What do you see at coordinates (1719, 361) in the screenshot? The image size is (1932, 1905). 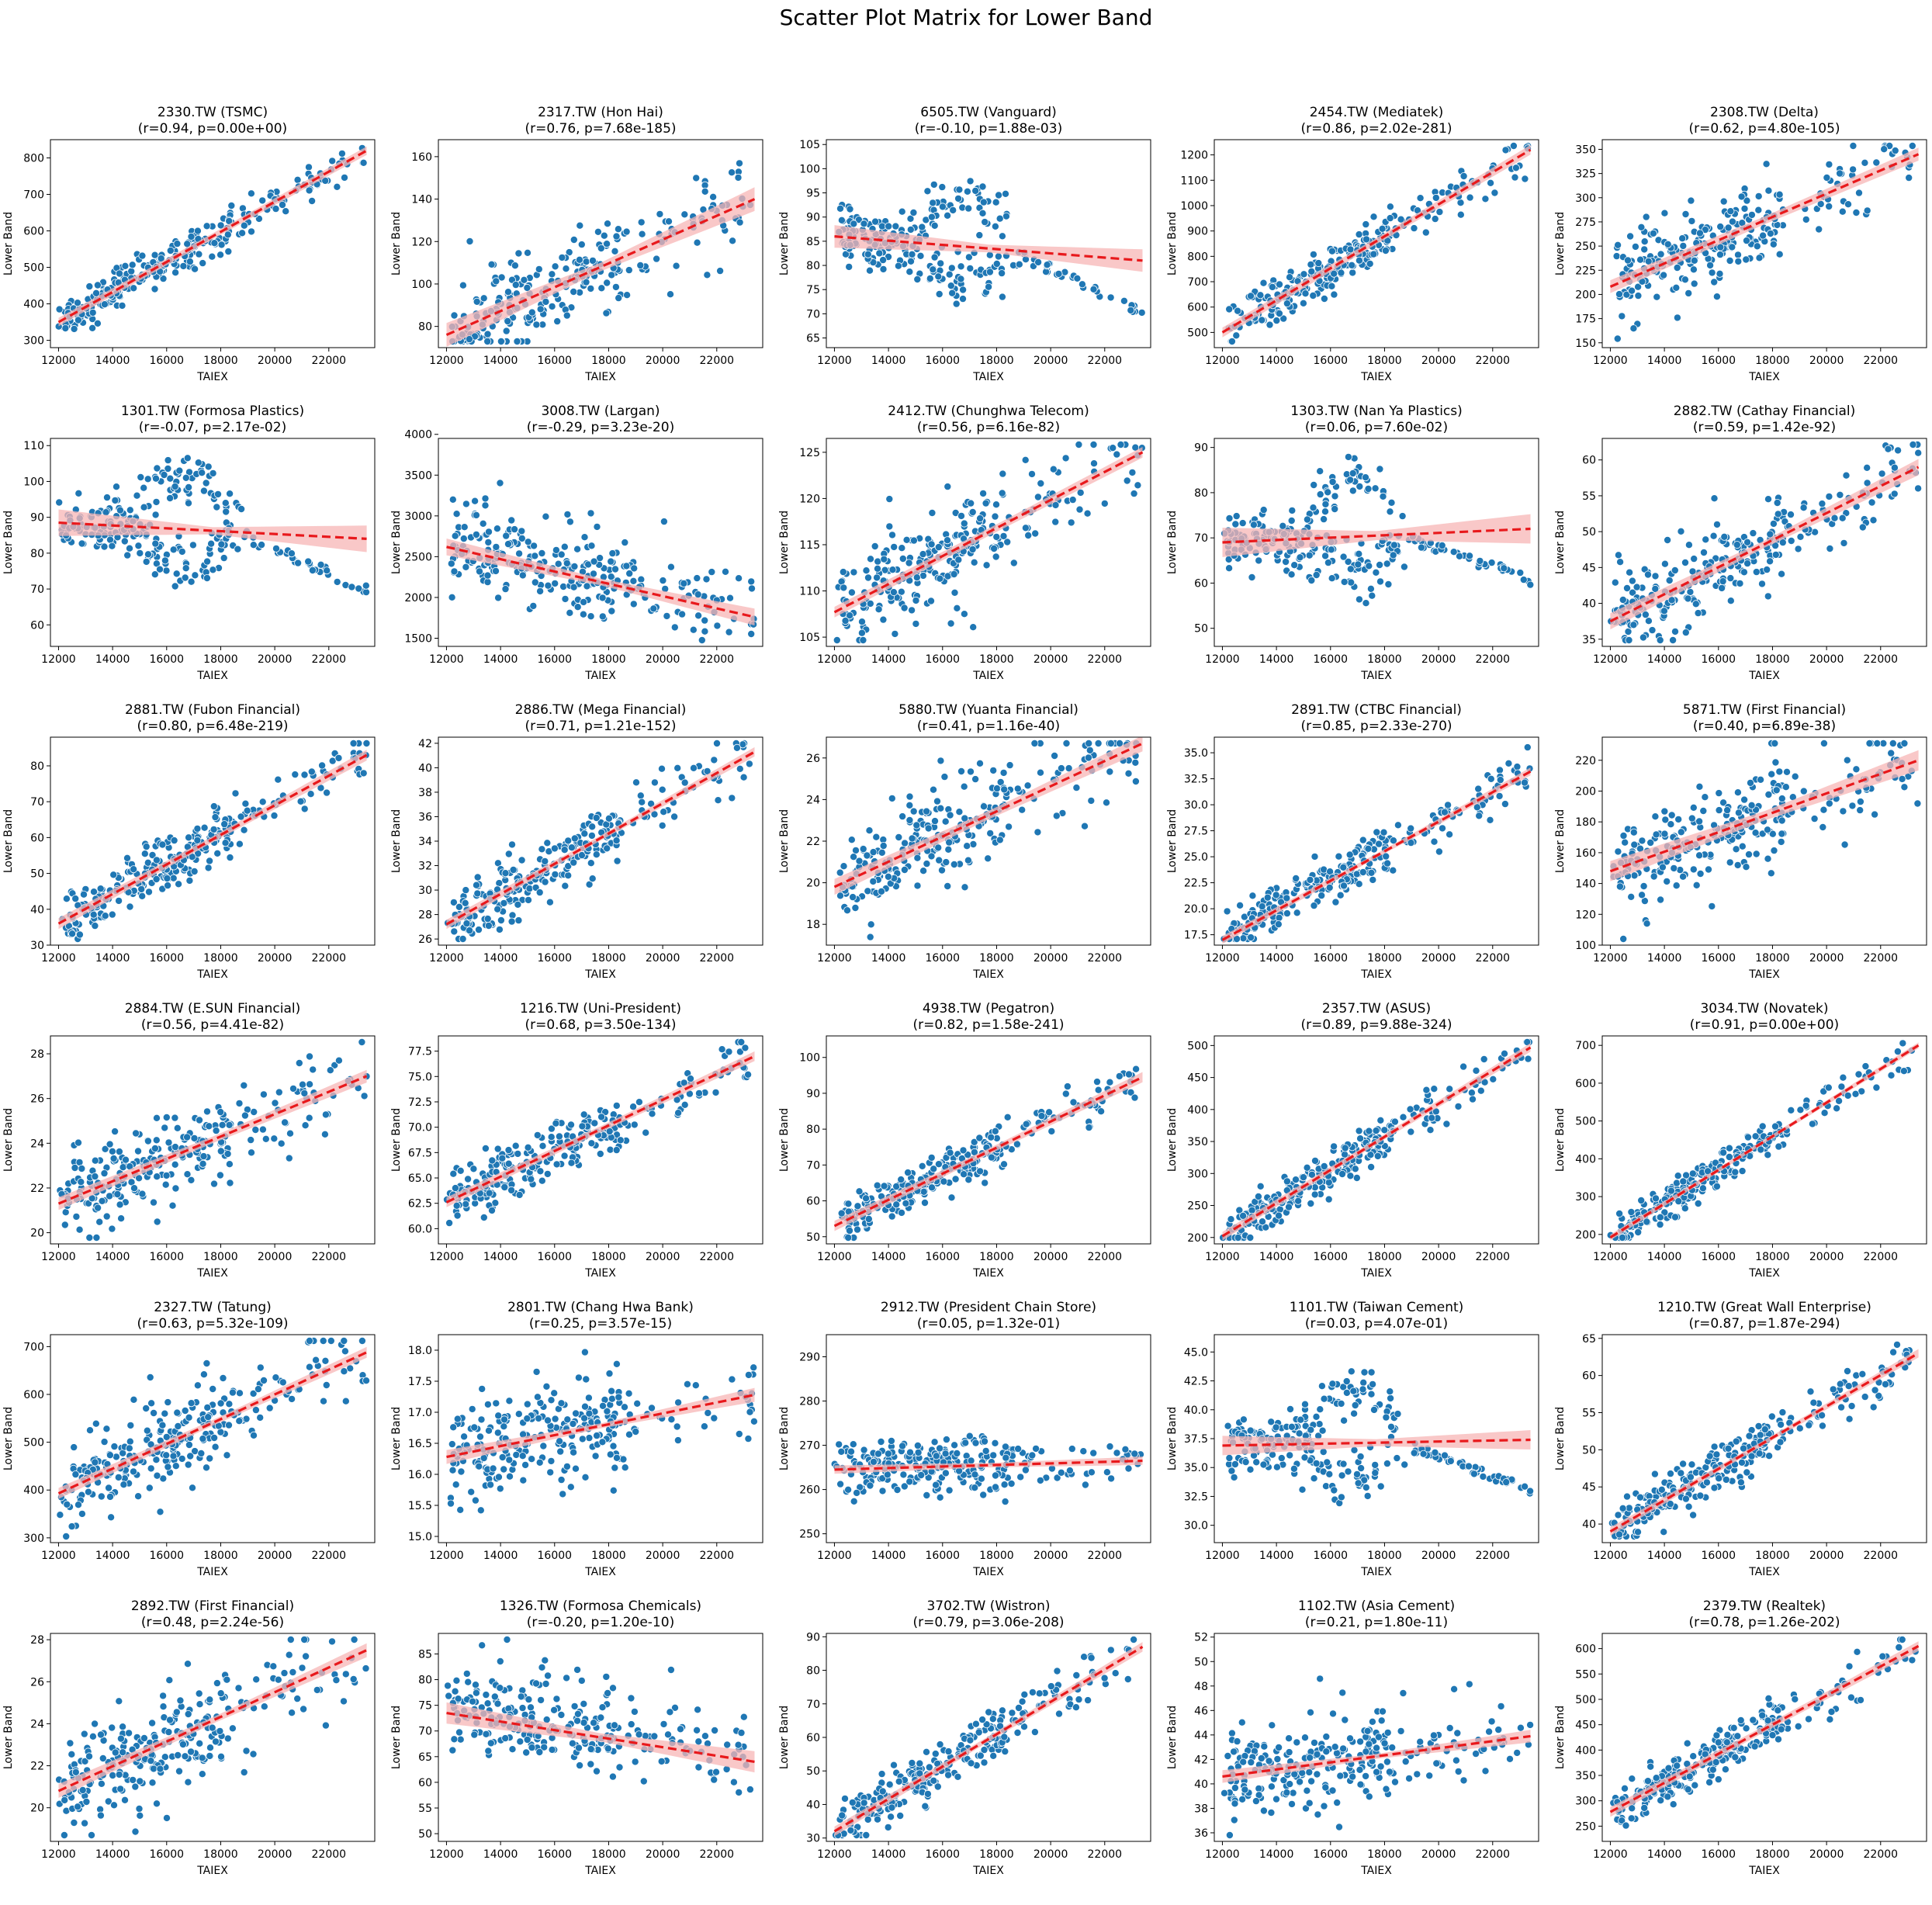 I see `x-tick-label: 16000` at bounding box center [1719, 361].